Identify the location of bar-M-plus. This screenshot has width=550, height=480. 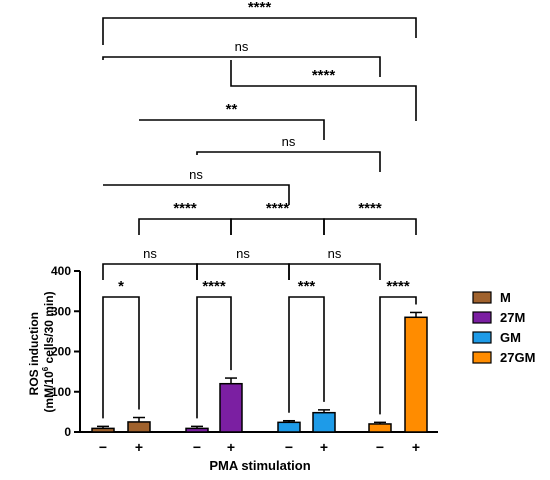
(139, 427).